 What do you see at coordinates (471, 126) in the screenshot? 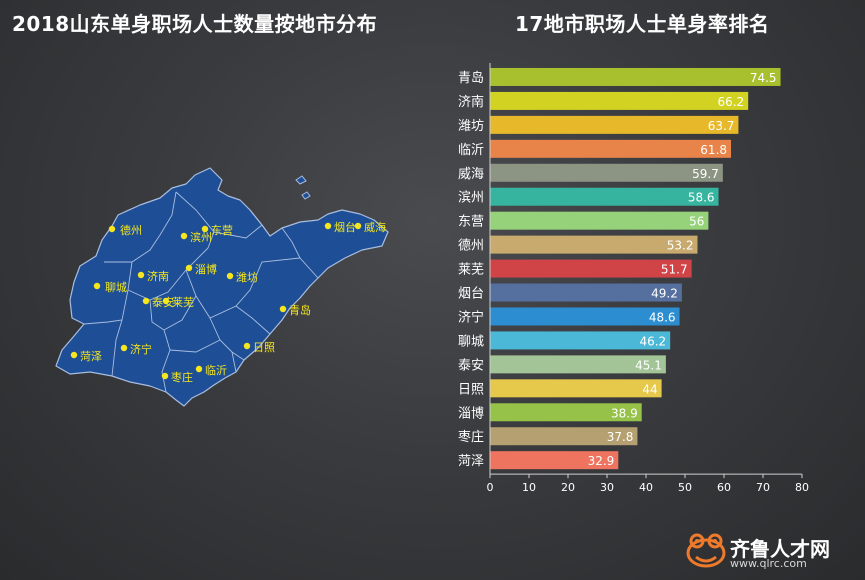
I see `category-label: 潍坊` at bounding box center [471, 126].